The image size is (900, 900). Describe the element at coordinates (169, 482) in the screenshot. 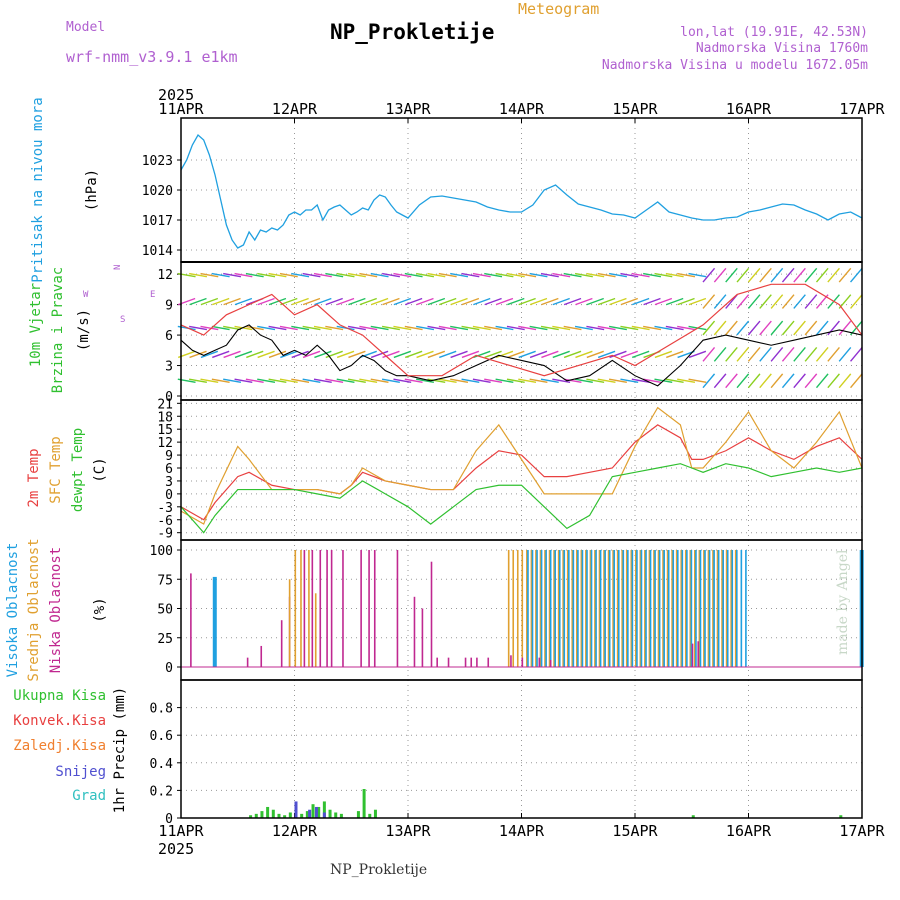

I see `y-tick-label: 3` at that location.